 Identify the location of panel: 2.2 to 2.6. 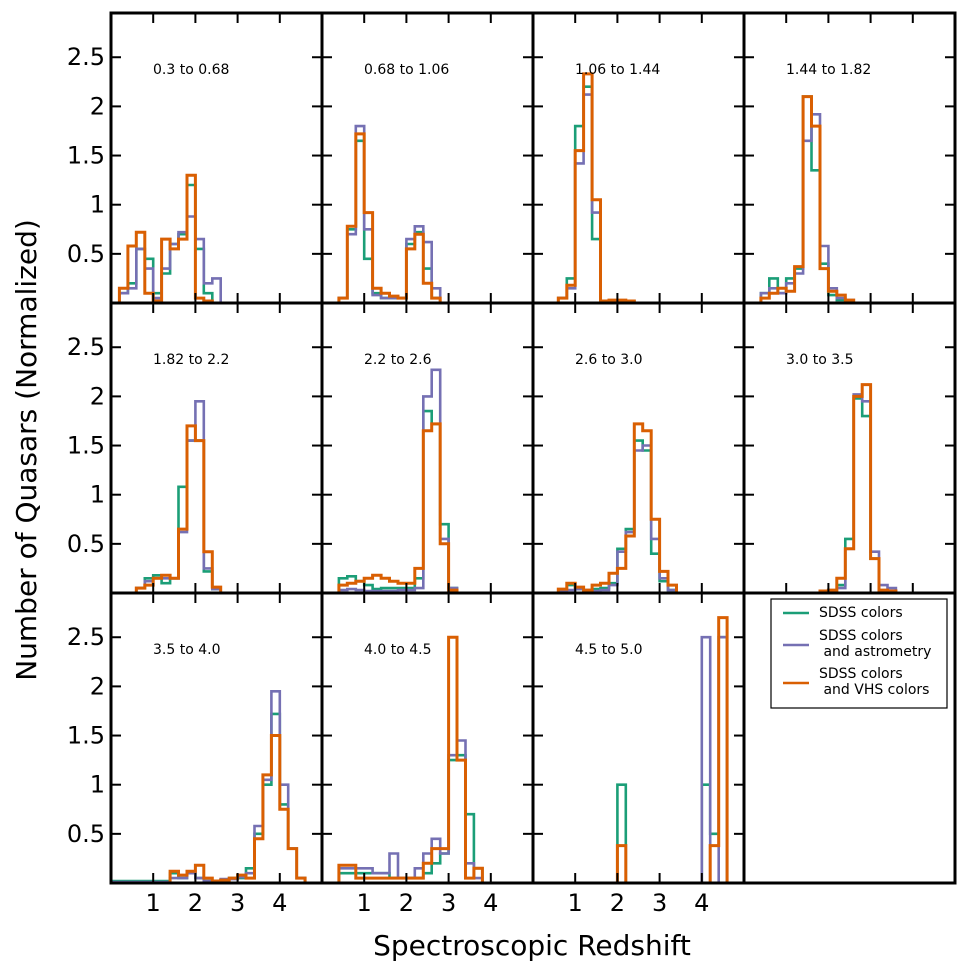
(427, 448).